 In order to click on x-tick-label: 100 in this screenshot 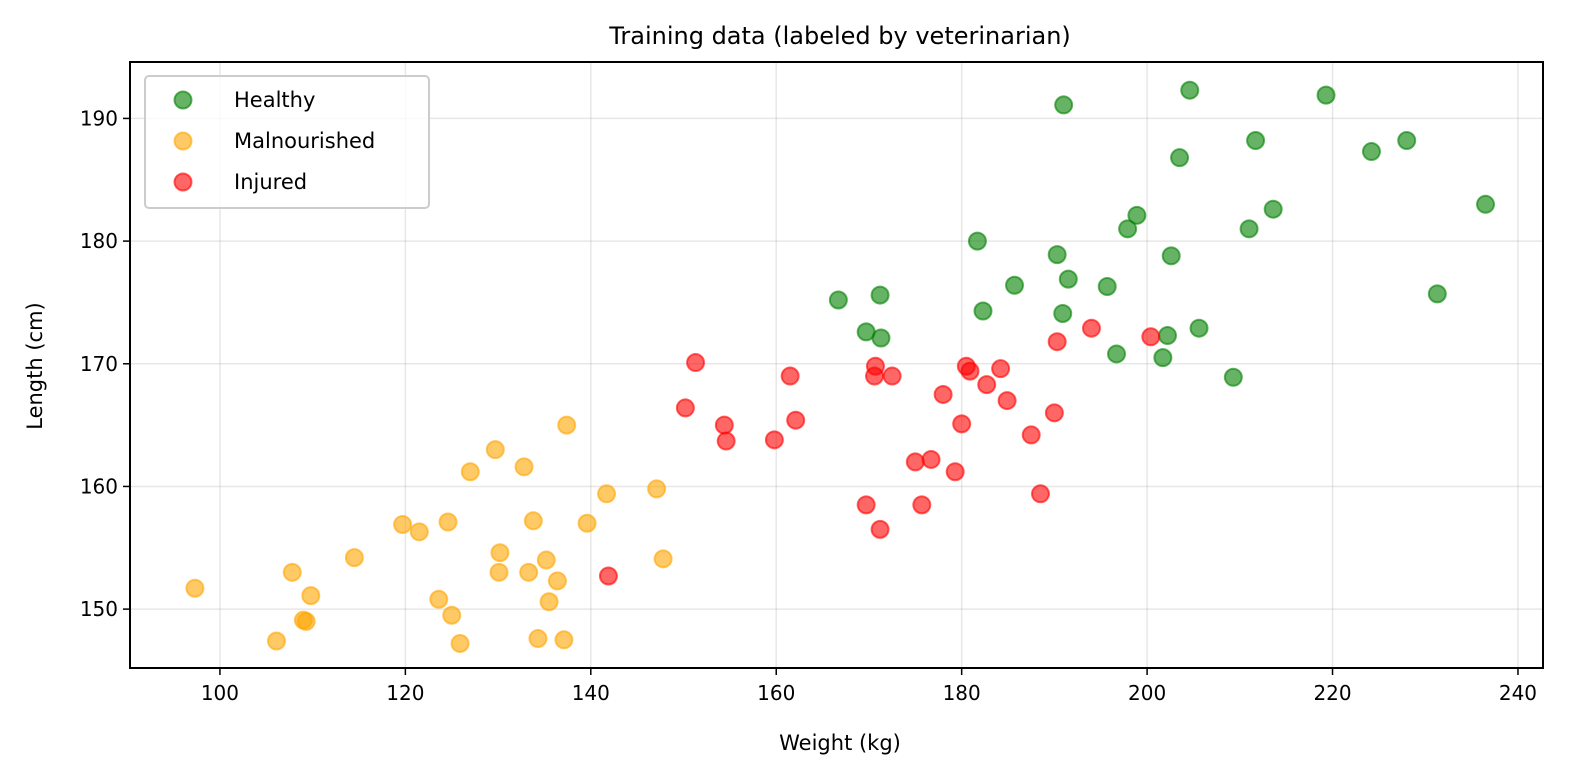, I will do `click(220, 693)`.